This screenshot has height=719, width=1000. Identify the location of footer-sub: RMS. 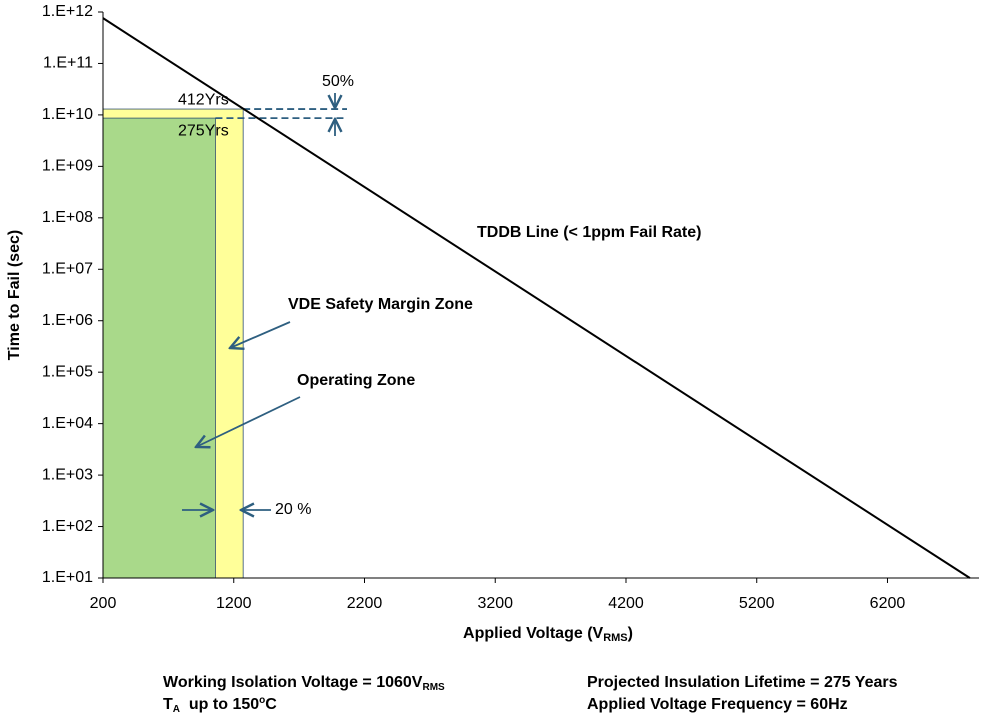
(433, 687).